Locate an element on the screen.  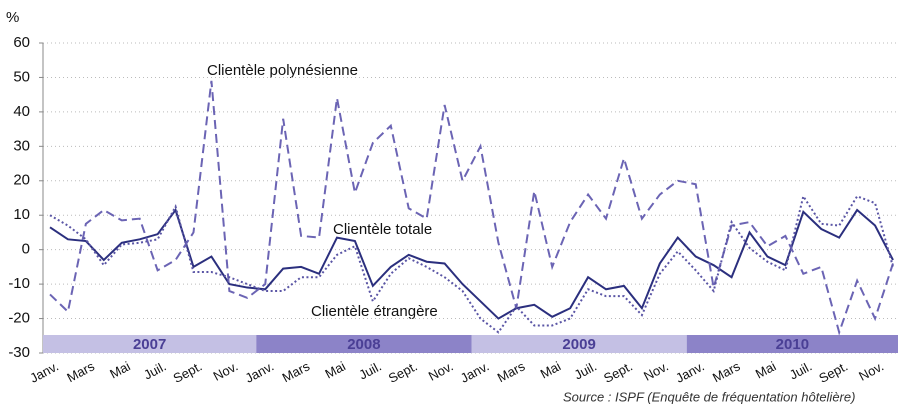
y-tick-label: -30 is located at coordinates (19, 352).